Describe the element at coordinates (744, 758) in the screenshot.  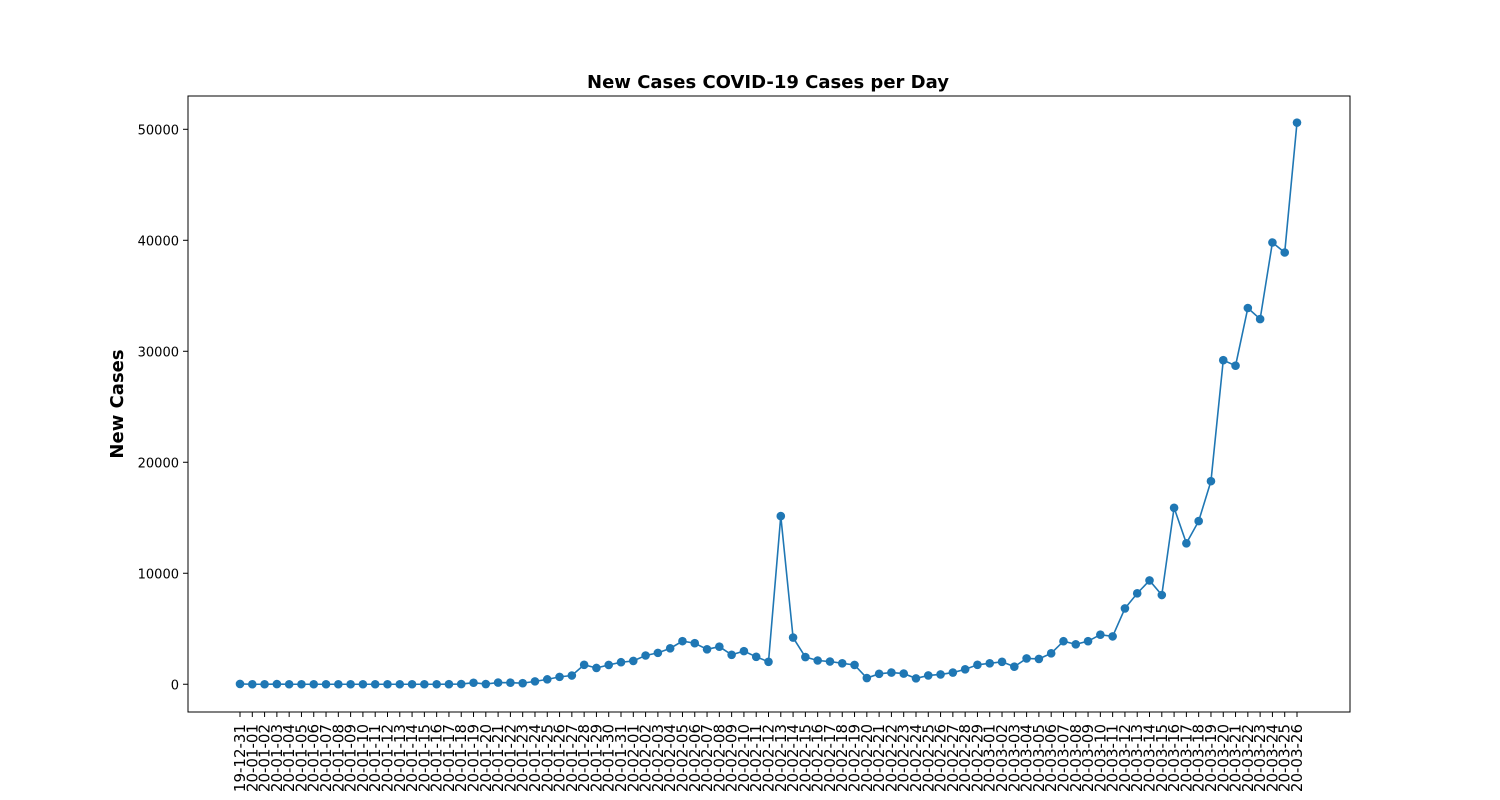
I see `x-tick-label: 20-02-10` at that location.